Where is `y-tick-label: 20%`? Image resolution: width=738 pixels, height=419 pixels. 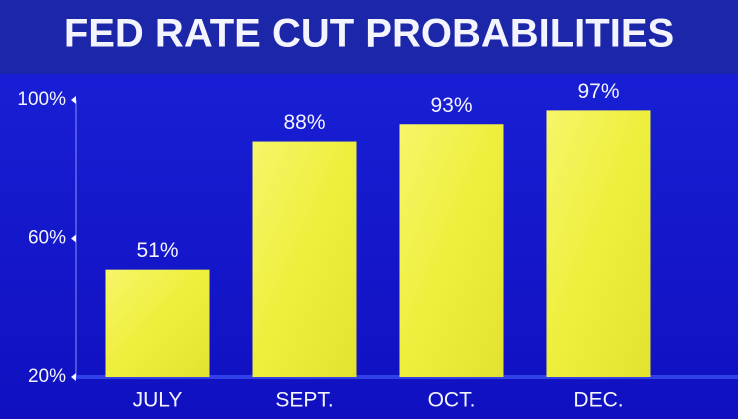 y-tick-label: 20% is located at coordinates (47, 376).